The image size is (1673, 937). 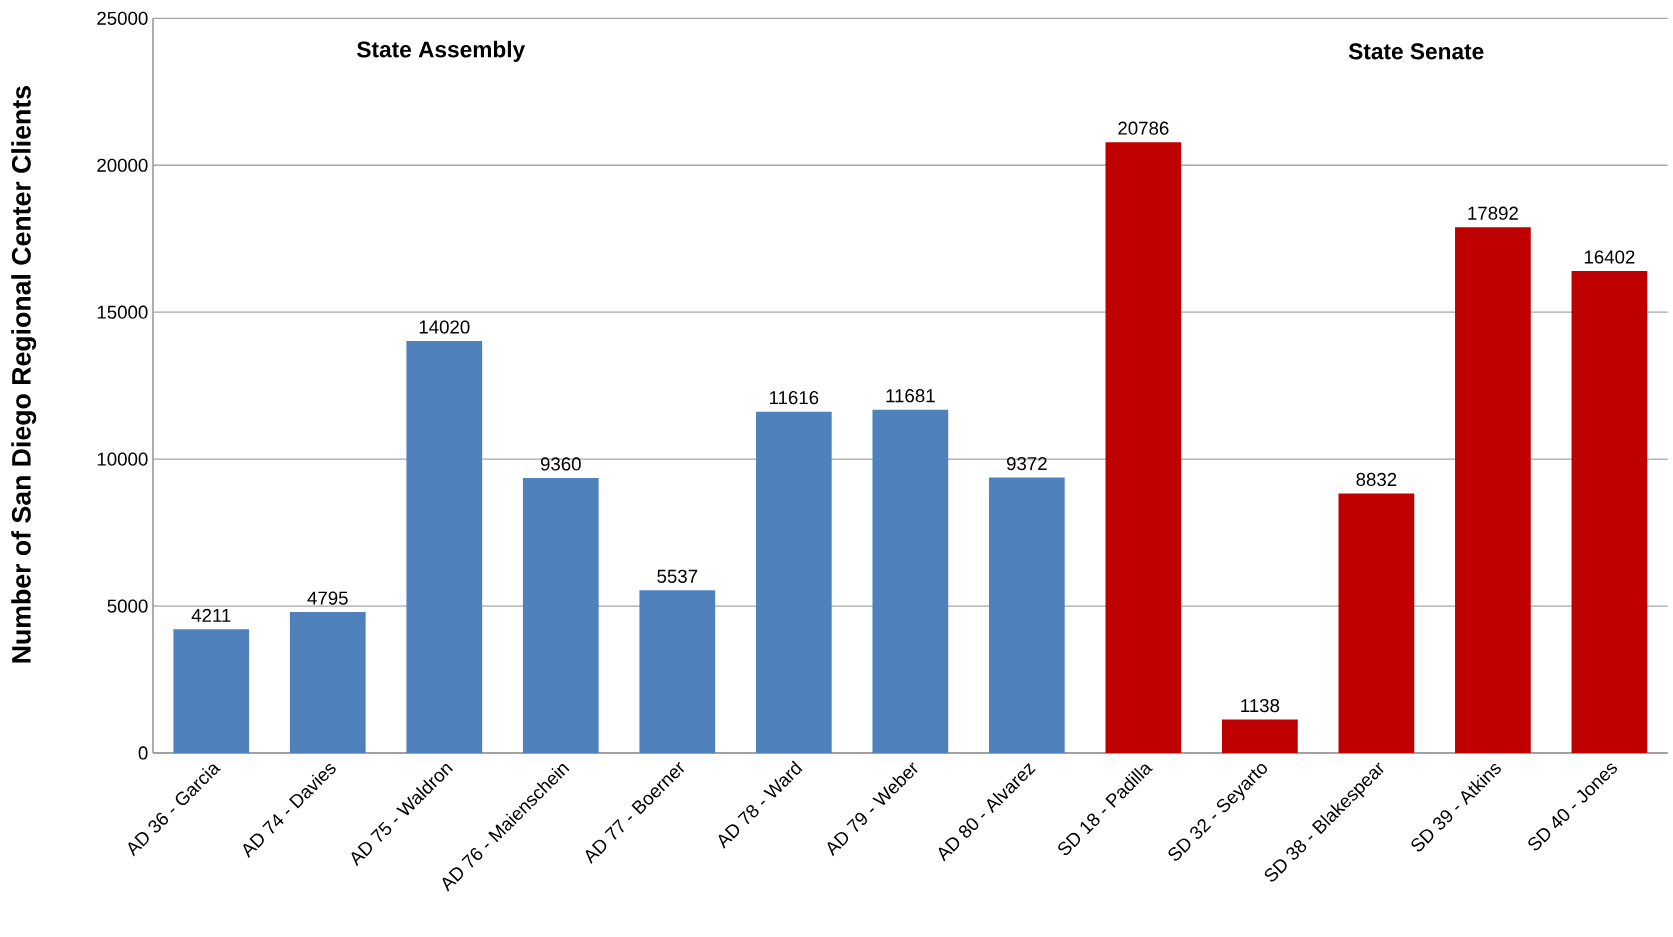 I want to click on data-label: 9372, so click(x=1026, y=463).